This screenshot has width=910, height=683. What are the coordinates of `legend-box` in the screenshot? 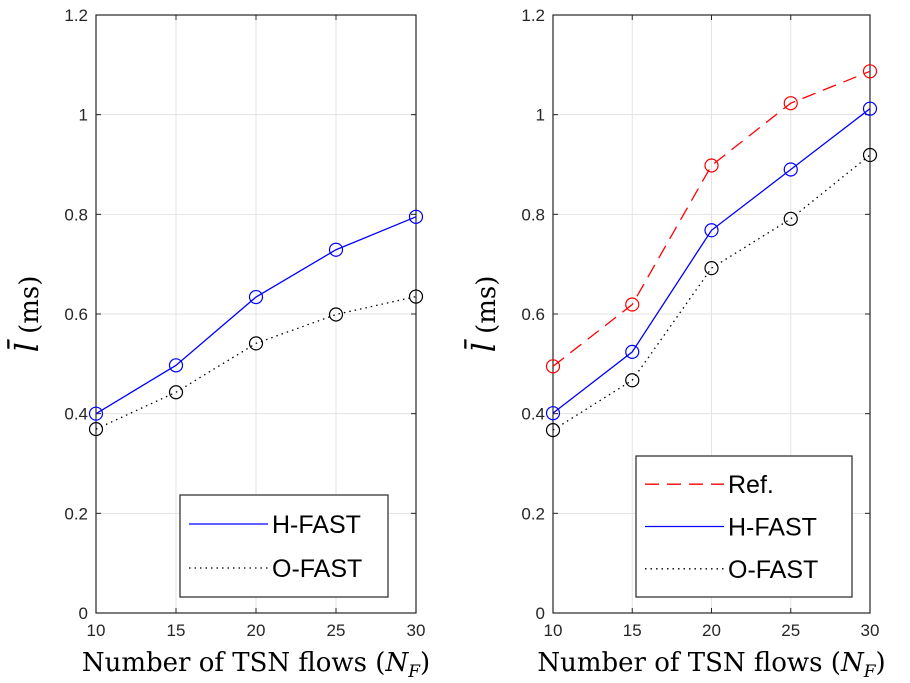 It's located at (284, 546).